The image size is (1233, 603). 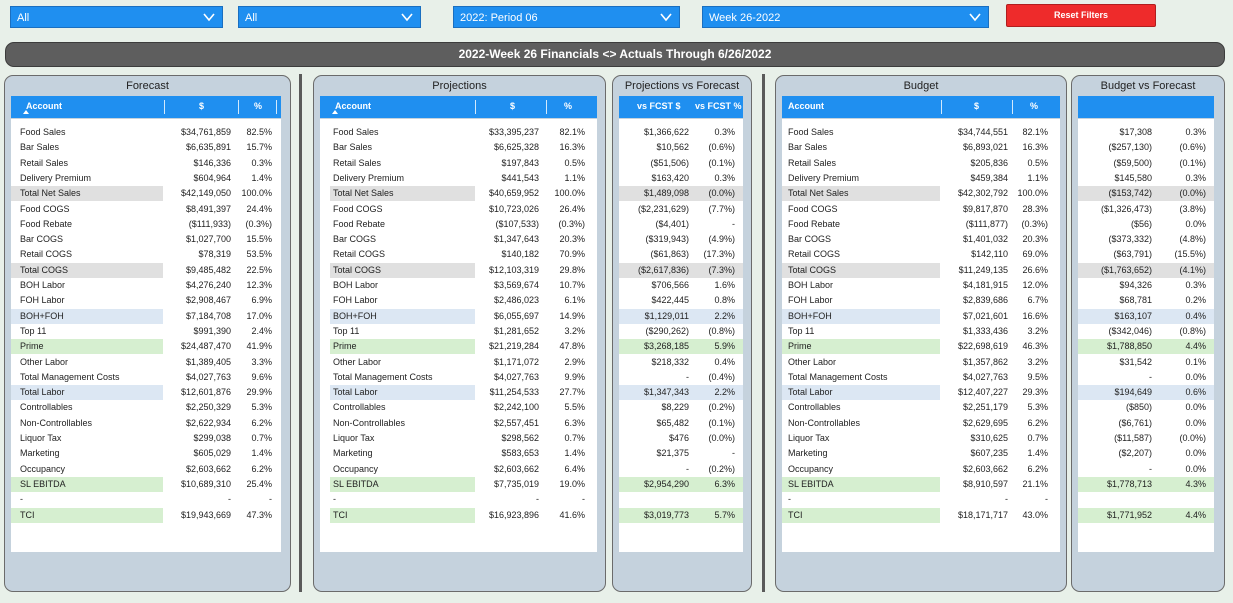 What do you see at coordinates (666, 132) in the screenshot?
I see `amount-cell: $1,366,622` at bounding box center [666, 132].